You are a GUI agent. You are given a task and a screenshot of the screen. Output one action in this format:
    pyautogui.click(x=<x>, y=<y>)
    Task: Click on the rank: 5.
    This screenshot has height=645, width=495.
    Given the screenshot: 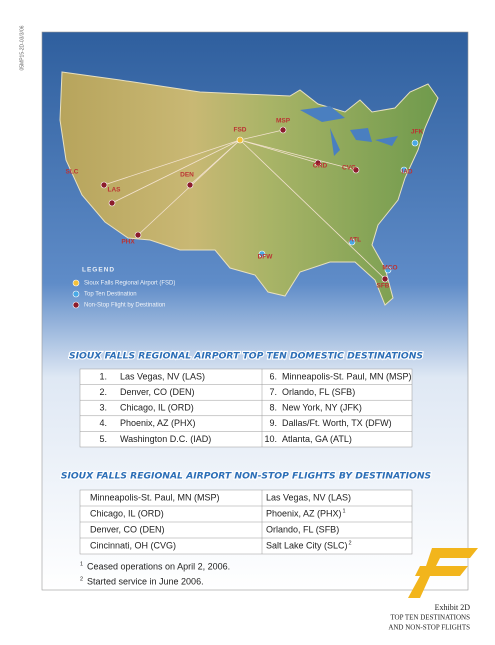 What is the action you would take?
    pyautogui.click(x=103, y=439)
    